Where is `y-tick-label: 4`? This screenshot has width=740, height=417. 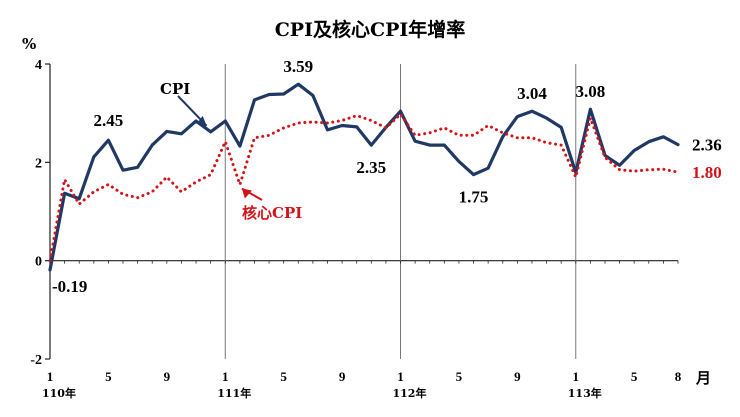
y-tick-label: 4 is located at coordinates (38, 65).